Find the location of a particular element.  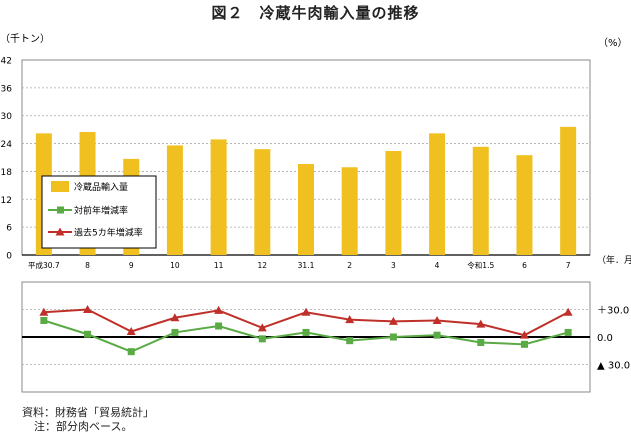

x-tick-label: 平成30.7 is located at coordinates (44, 265).